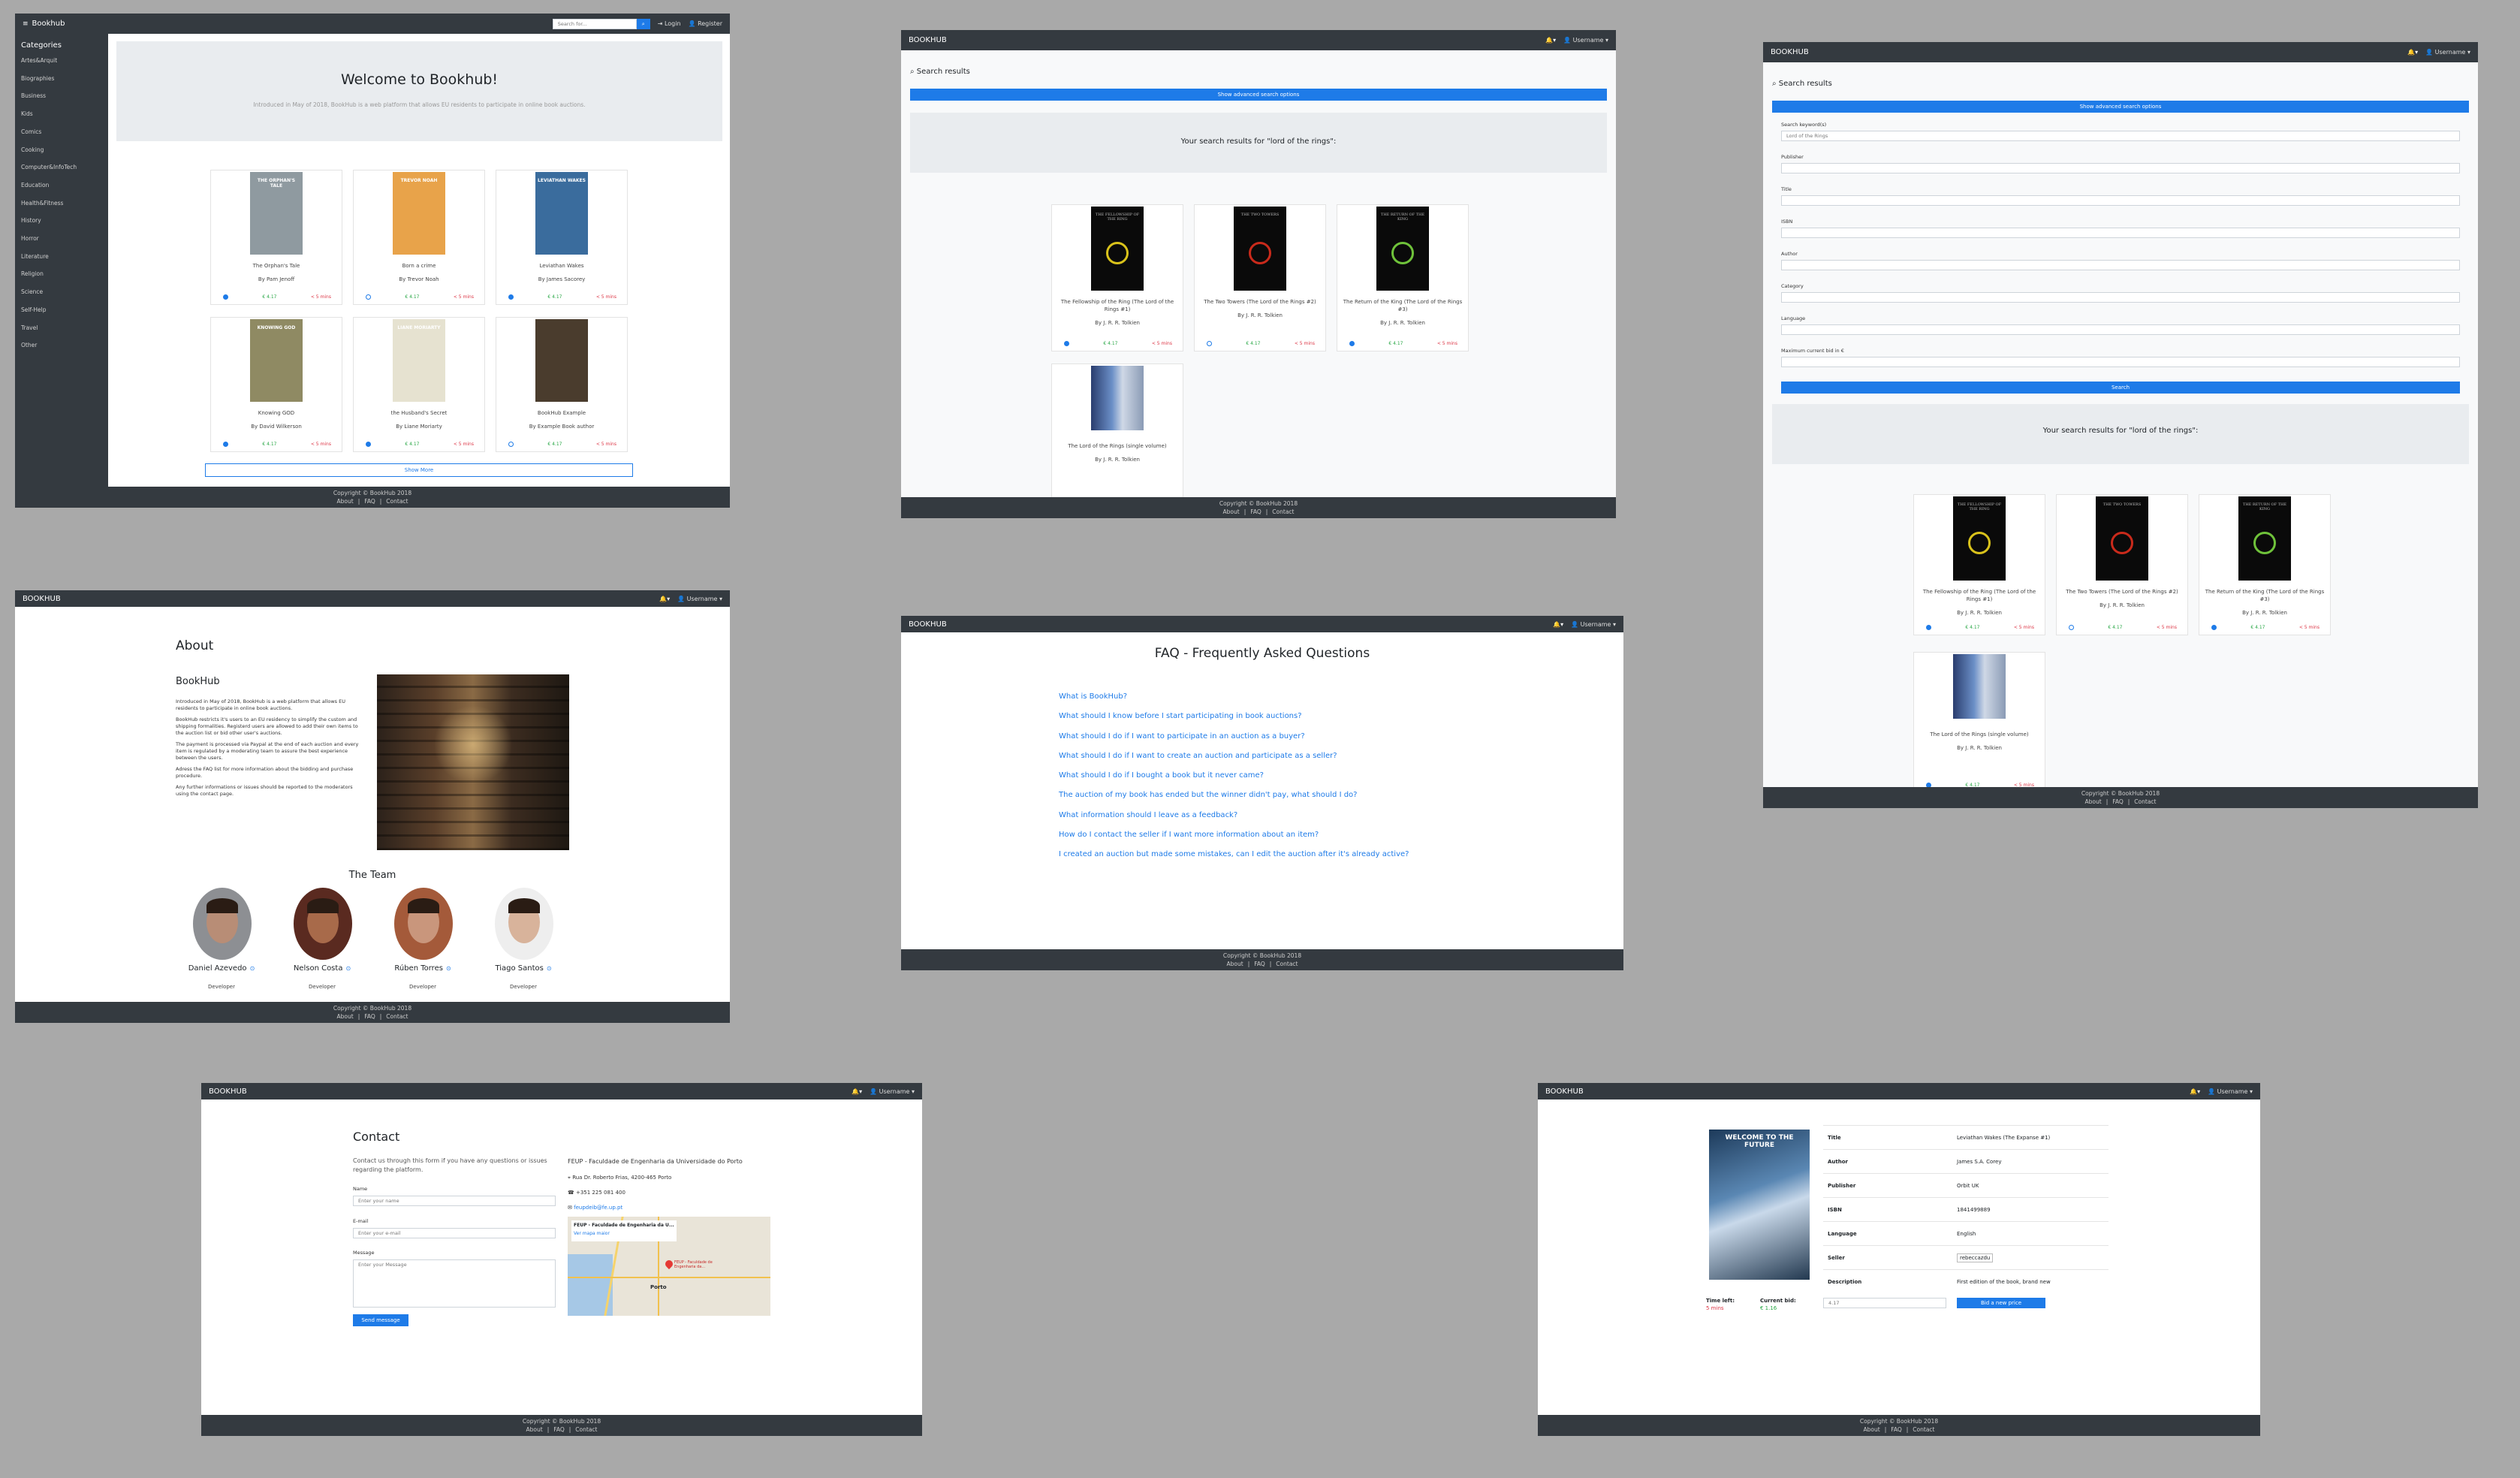  What do you see at coordinates (42, 203) in the screenshot?
I see `sidebar-item-8: Health&Fitness` at bounding box center [42, 203].